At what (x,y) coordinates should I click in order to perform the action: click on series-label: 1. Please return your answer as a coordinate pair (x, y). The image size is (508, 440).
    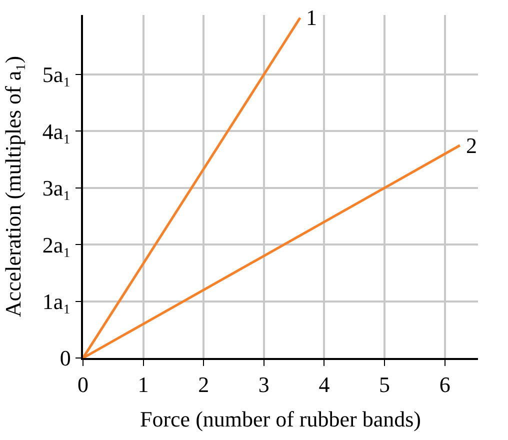
    Looking at the image, I should click on (311, 17).